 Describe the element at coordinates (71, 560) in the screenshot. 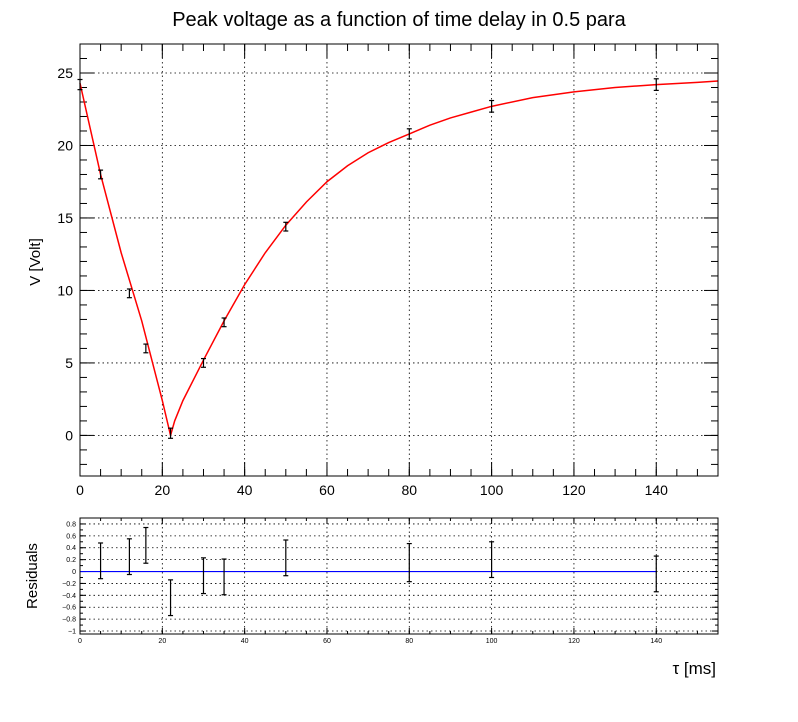

I see `y-tick-label: 0.2` at that location.